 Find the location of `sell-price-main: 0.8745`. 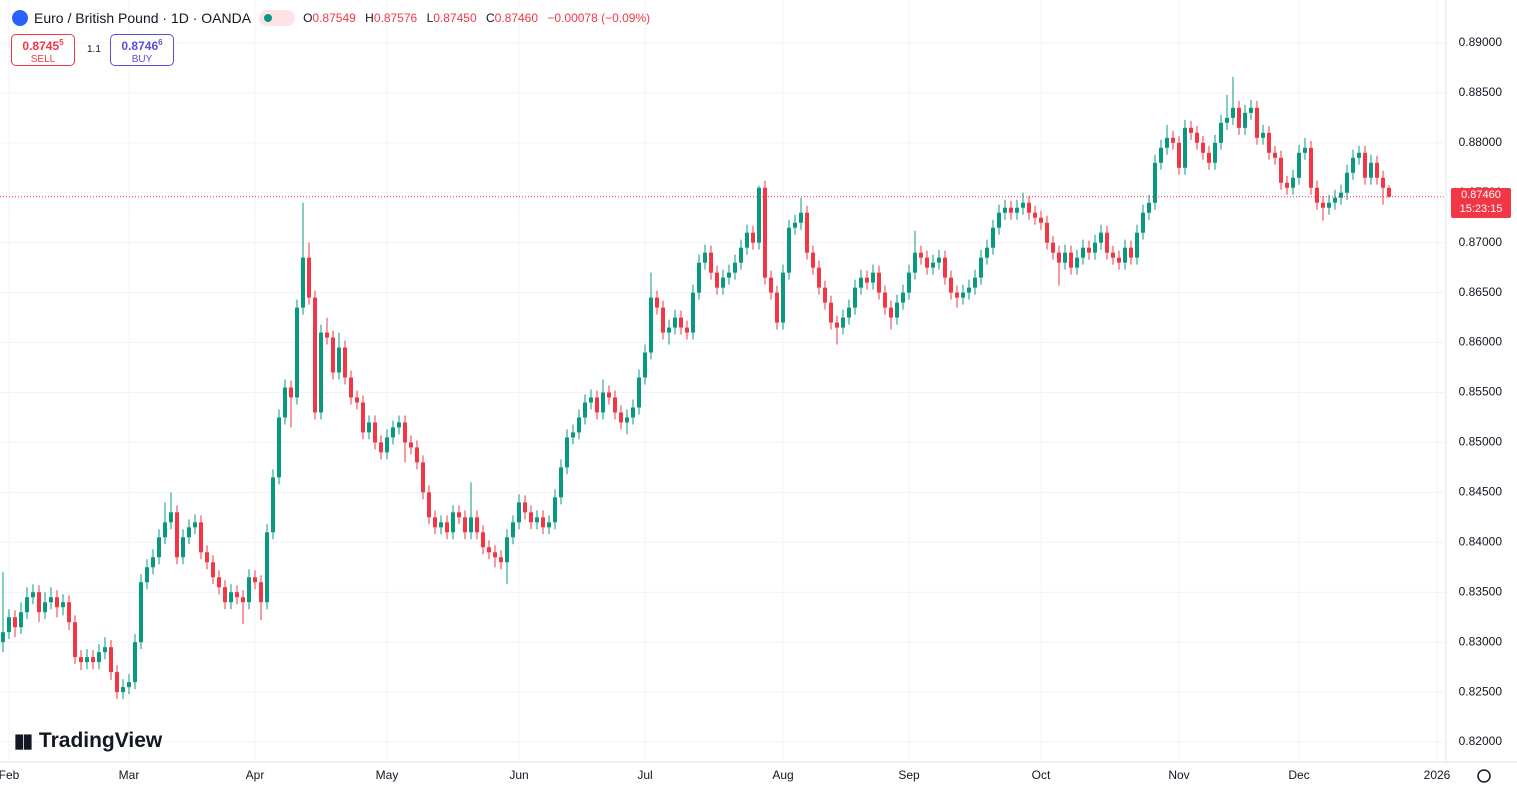

sell-price-main: 0.8745 is located at coordinates (41, 46).